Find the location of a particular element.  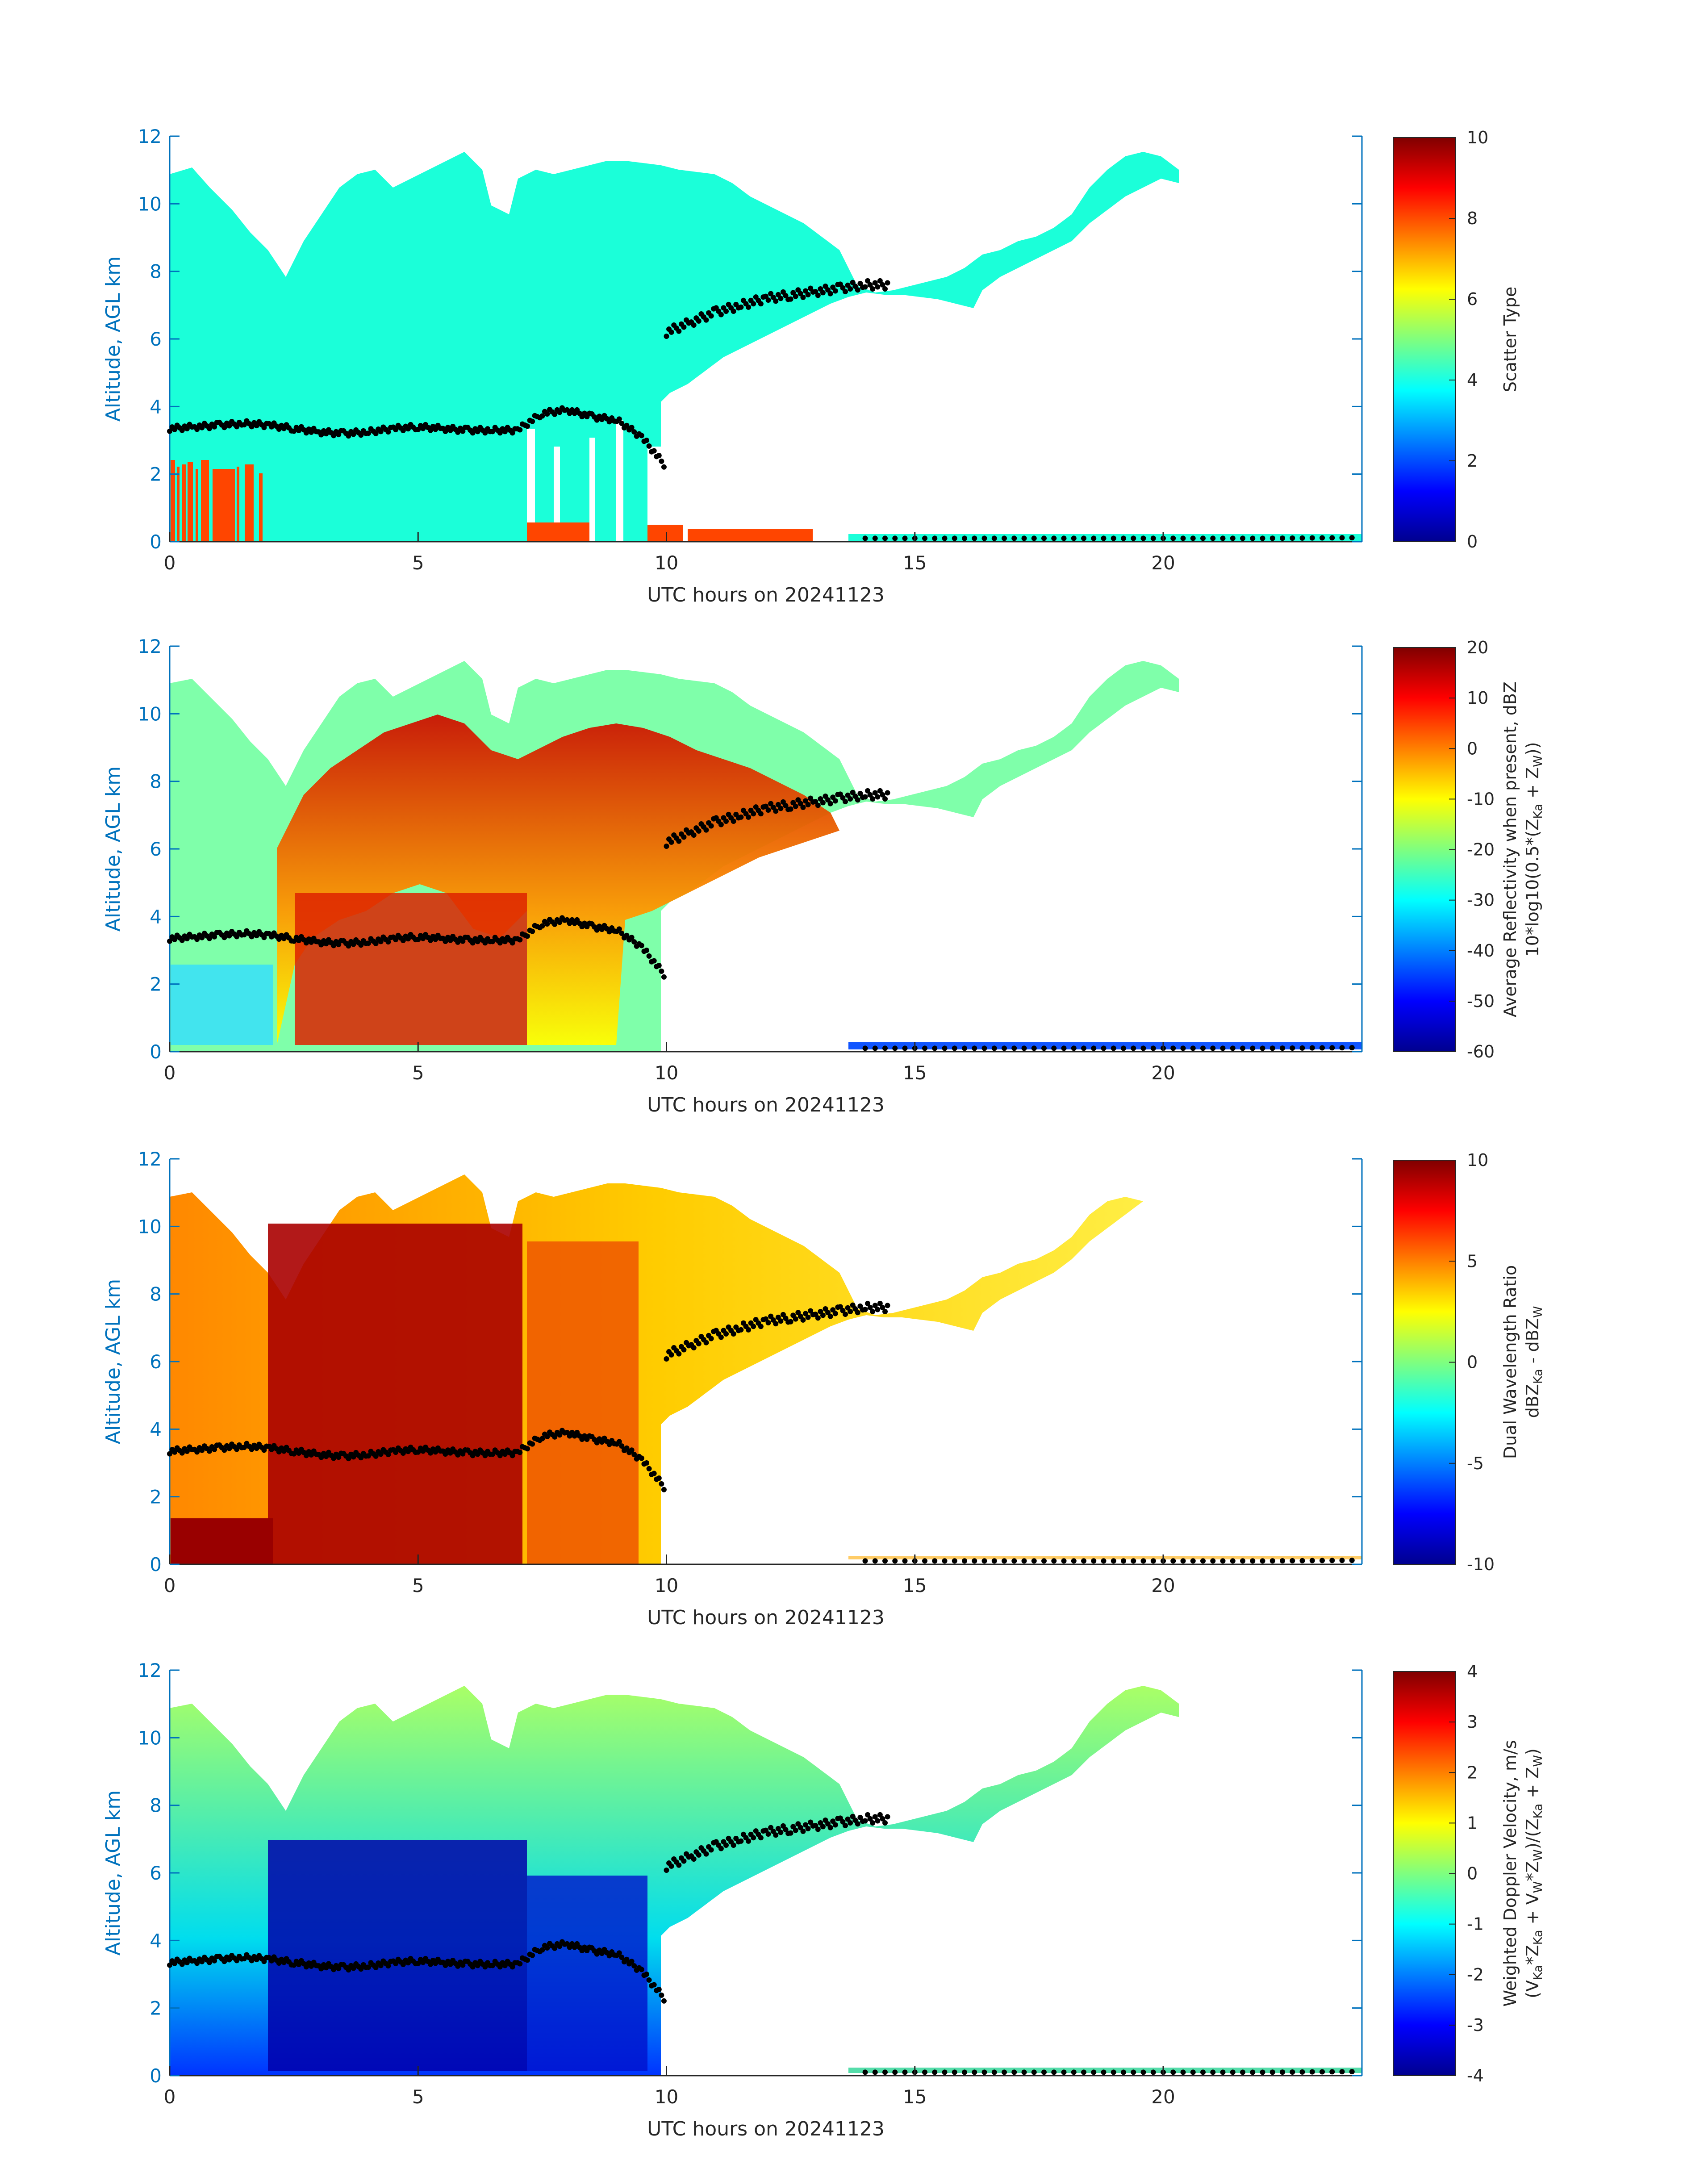

colorbar-tick-label: 8 is located at coordinates (1472, 218).